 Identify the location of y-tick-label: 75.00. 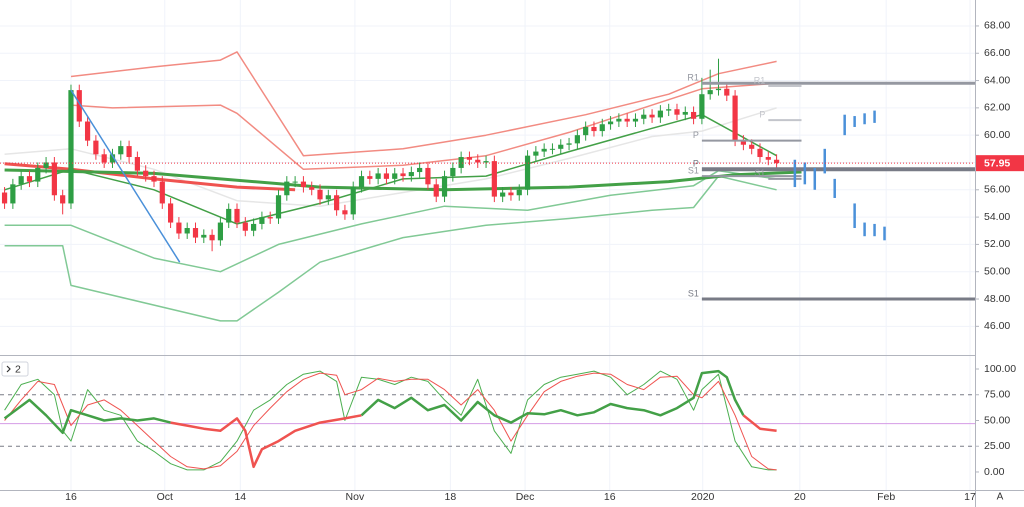
(997, 395).